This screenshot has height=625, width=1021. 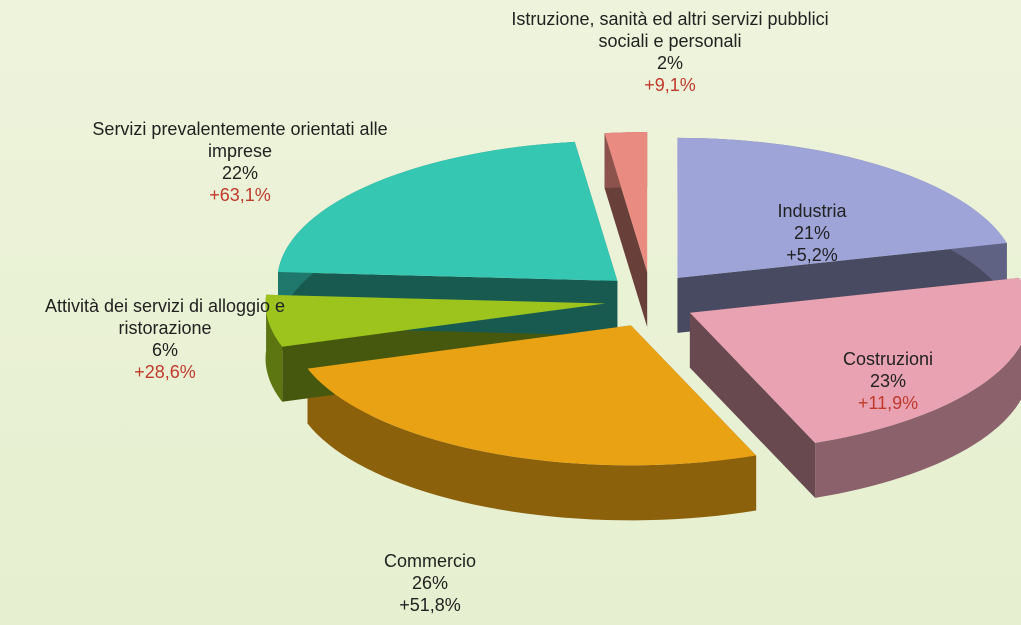 I want to click on slice-label: Industria 21% +5,2%, so click(x=812, y=233).